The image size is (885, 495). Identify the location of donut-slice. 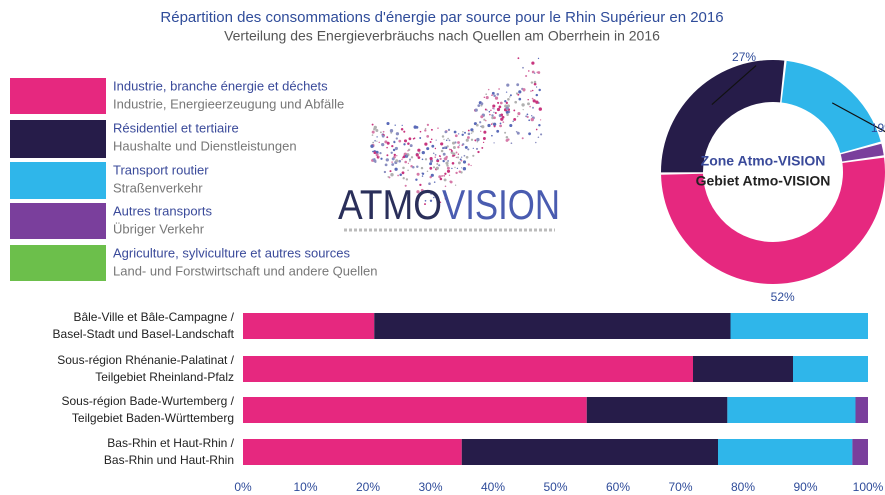
(773, 220).